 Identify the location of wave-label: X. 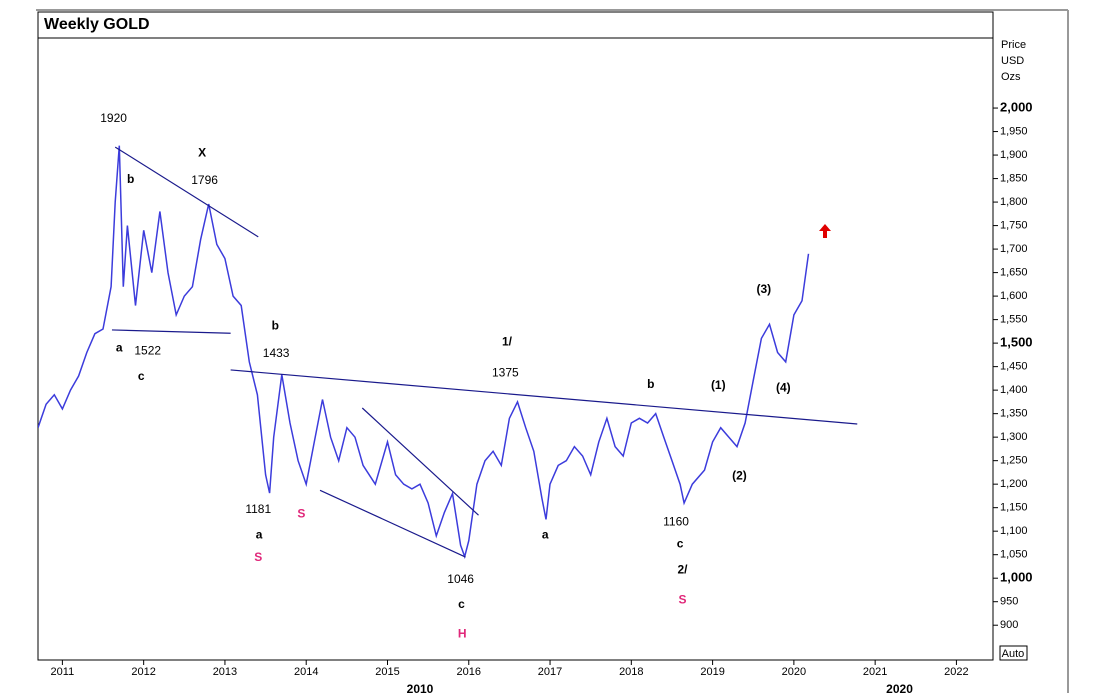
(202, 152).